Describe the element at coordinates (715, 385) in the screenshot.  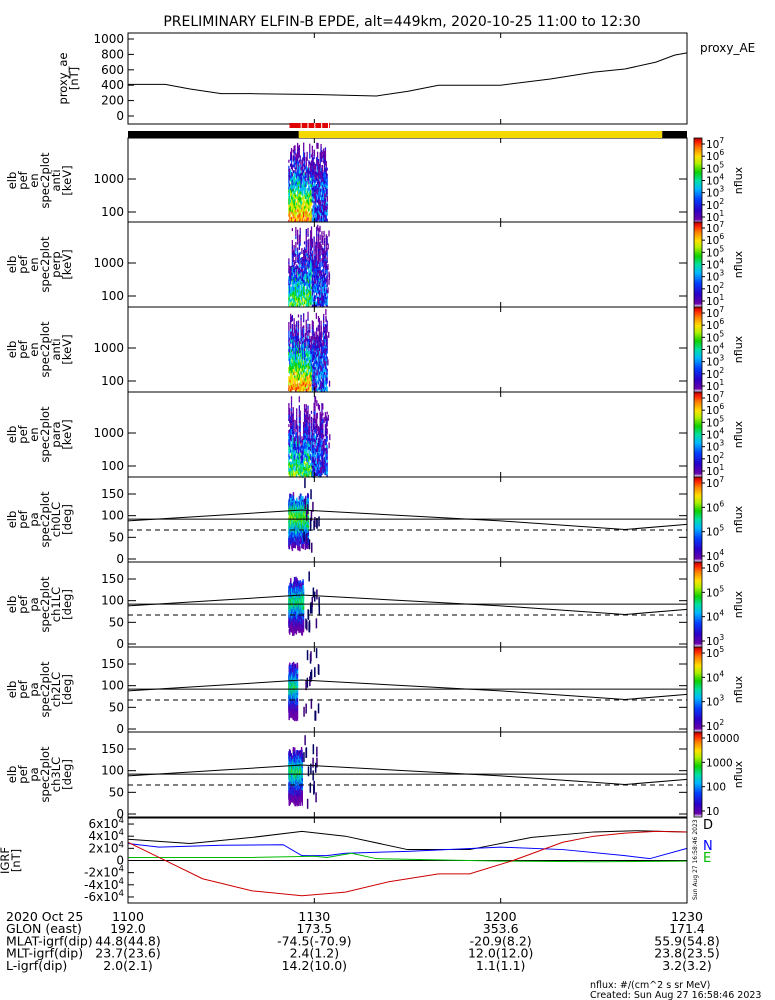
I see `colorbar-tick-label: 101` at that location.